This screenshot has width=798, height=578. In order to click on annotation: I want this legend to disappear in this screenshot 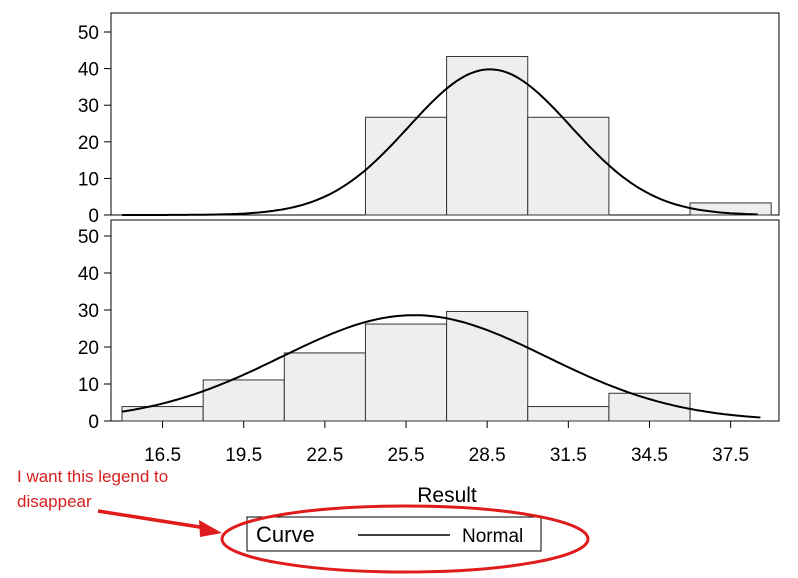, I will do `click(303, 520)`.